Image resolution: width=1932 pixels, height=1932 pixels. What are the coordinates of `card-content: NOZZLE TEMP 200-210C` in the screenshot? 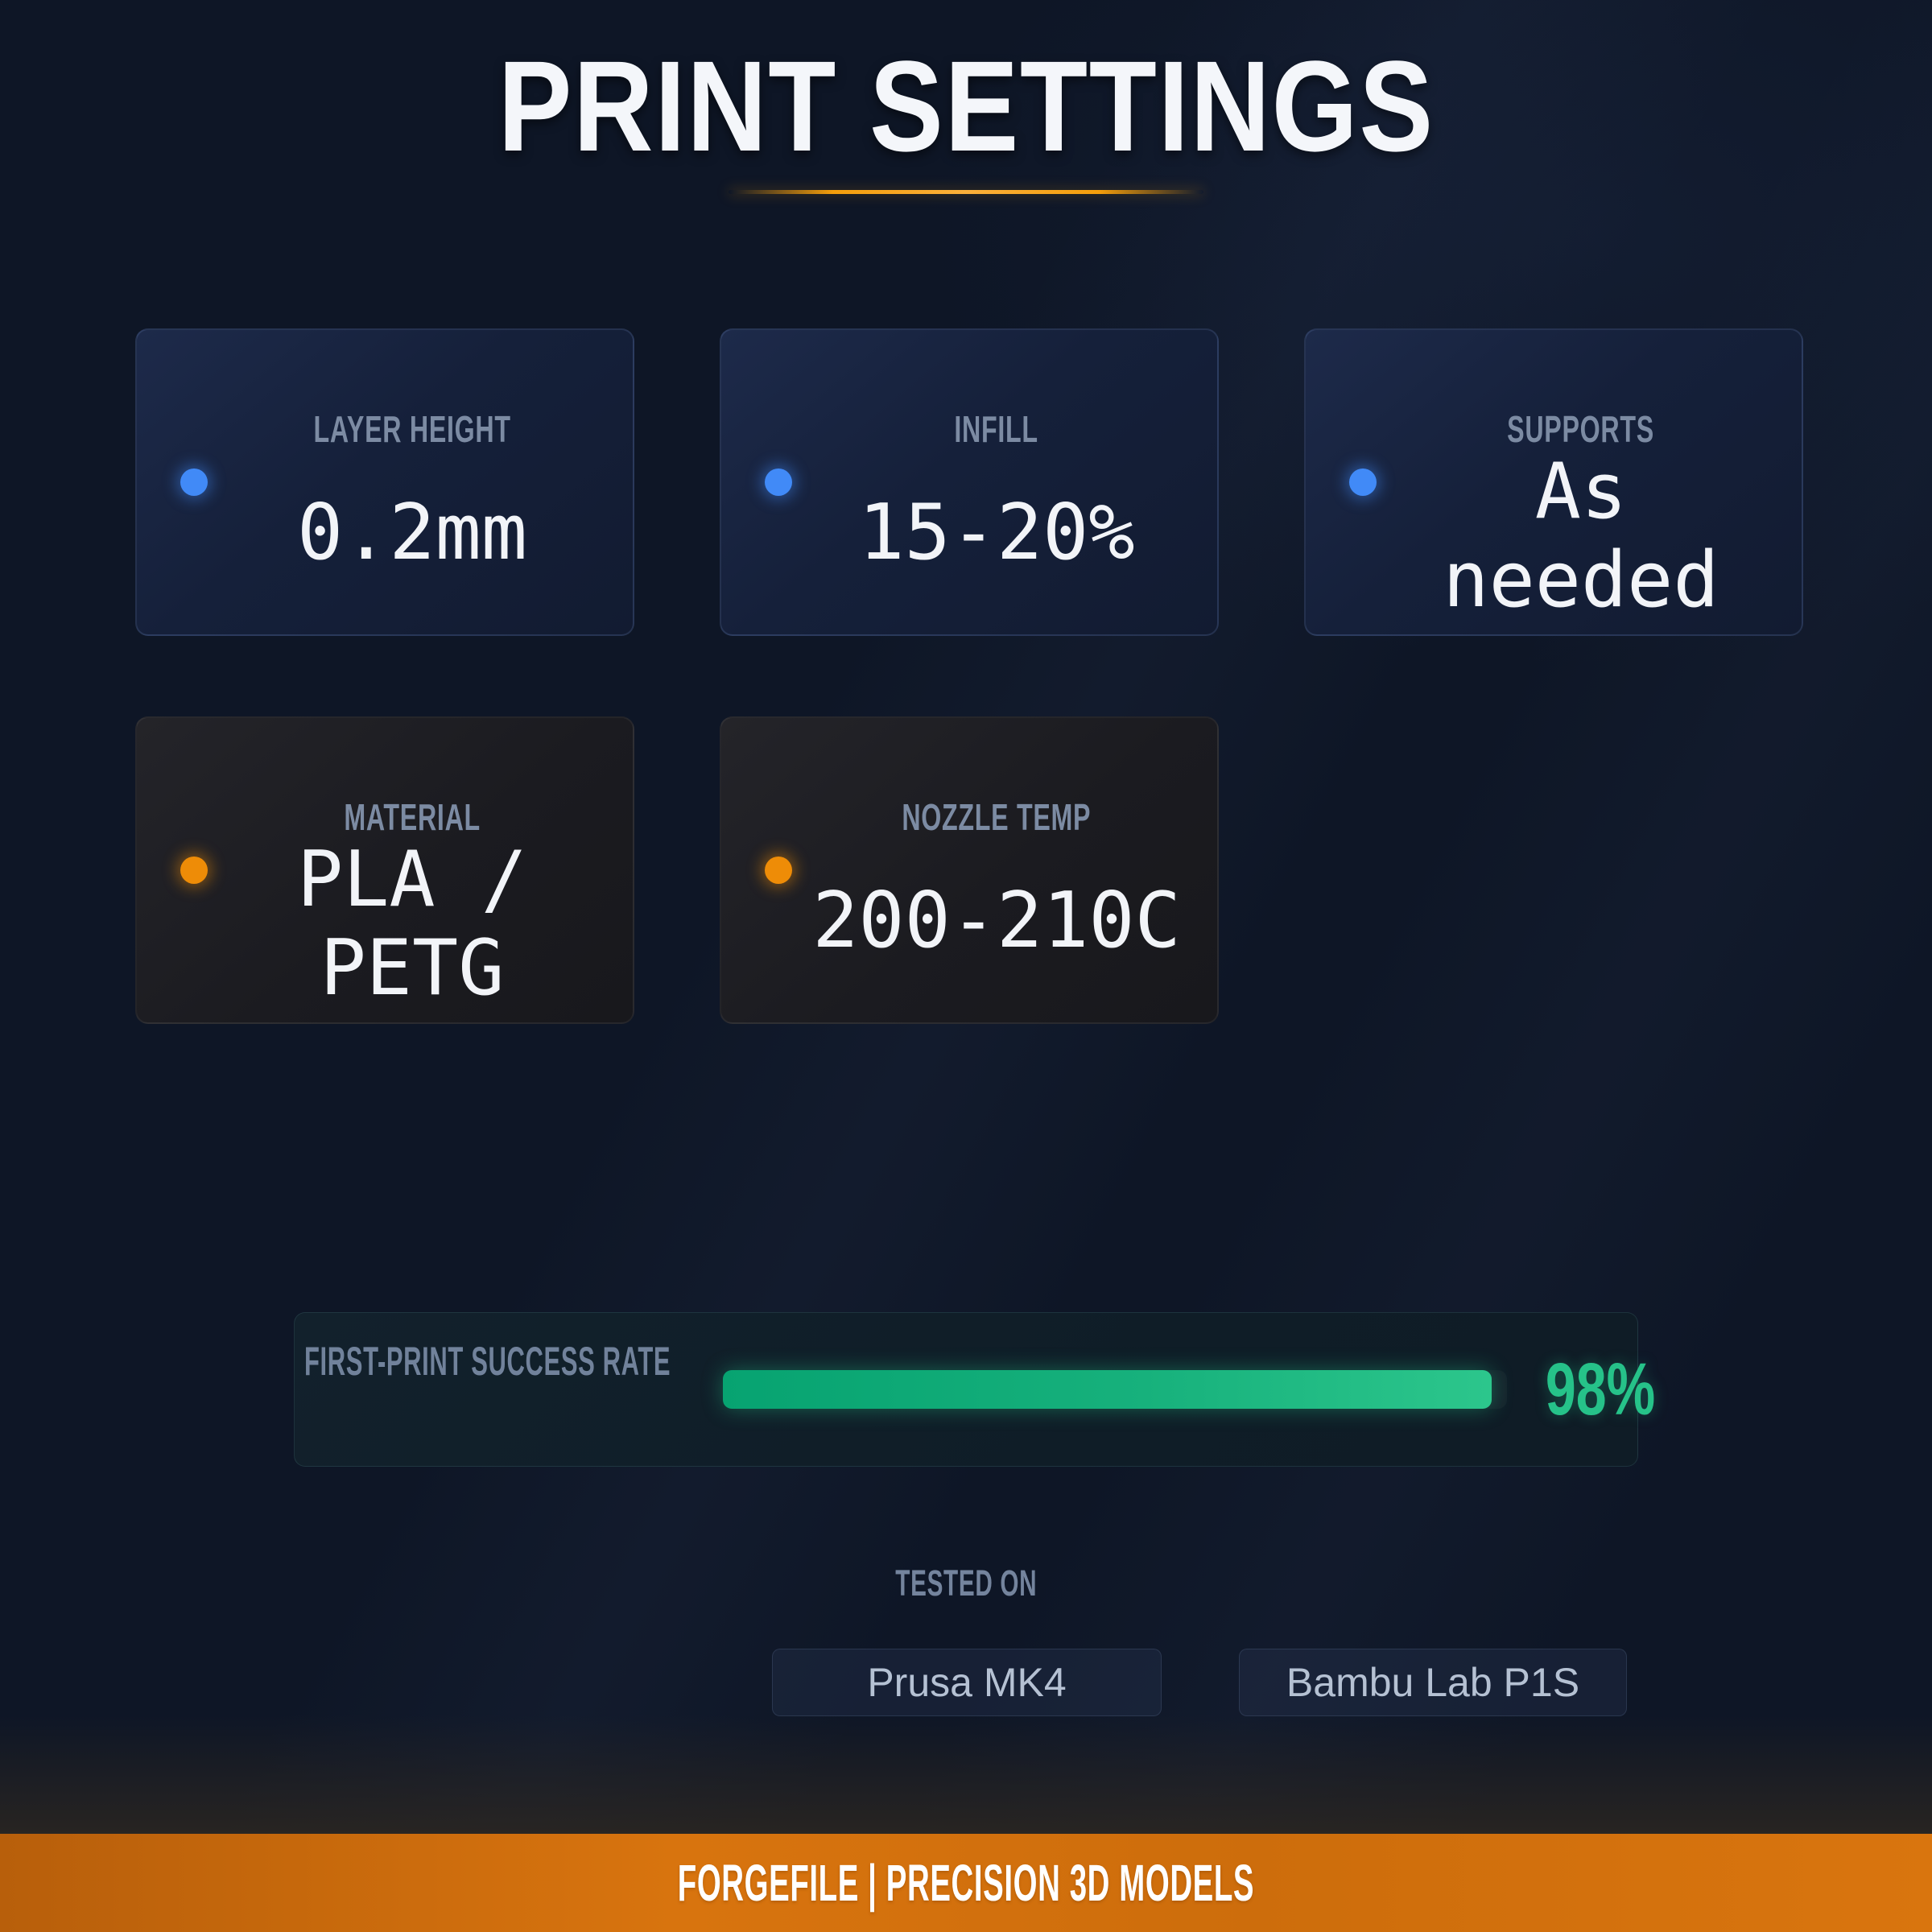 It's located at (1005, 870).